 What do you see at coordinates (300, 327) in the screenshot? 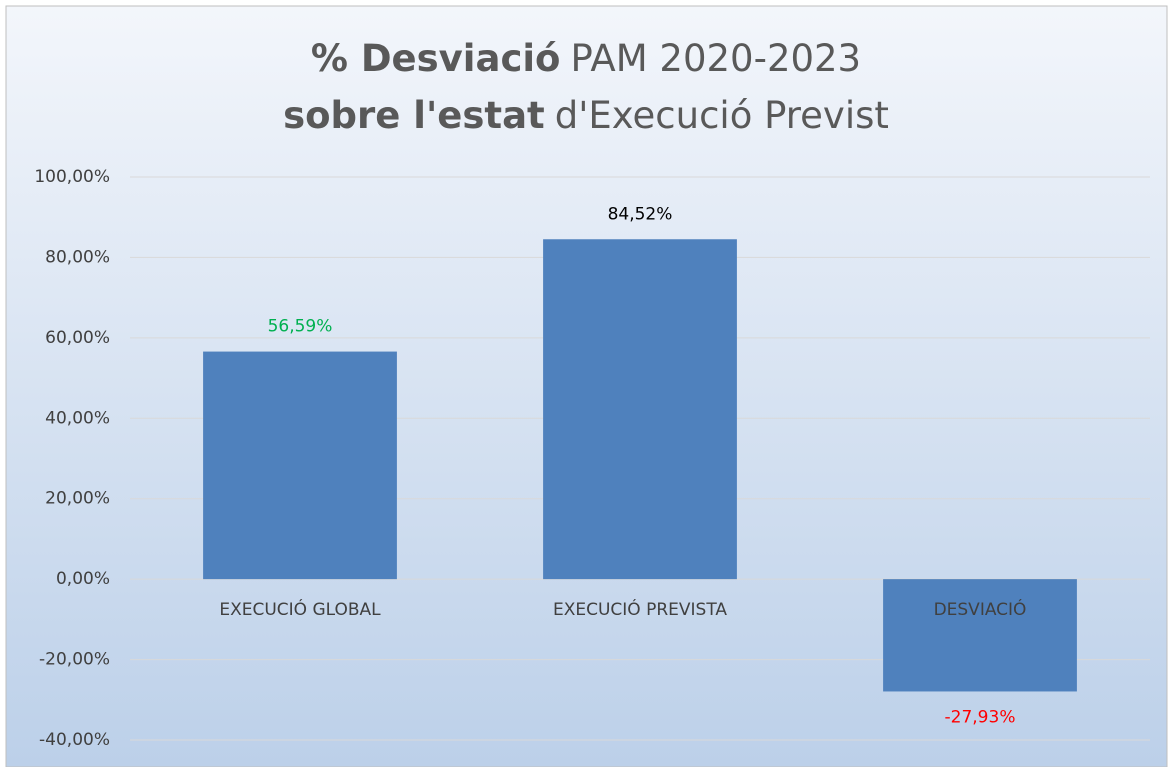
I see `value-label: 56,59%` at bounding box center [300, 327].